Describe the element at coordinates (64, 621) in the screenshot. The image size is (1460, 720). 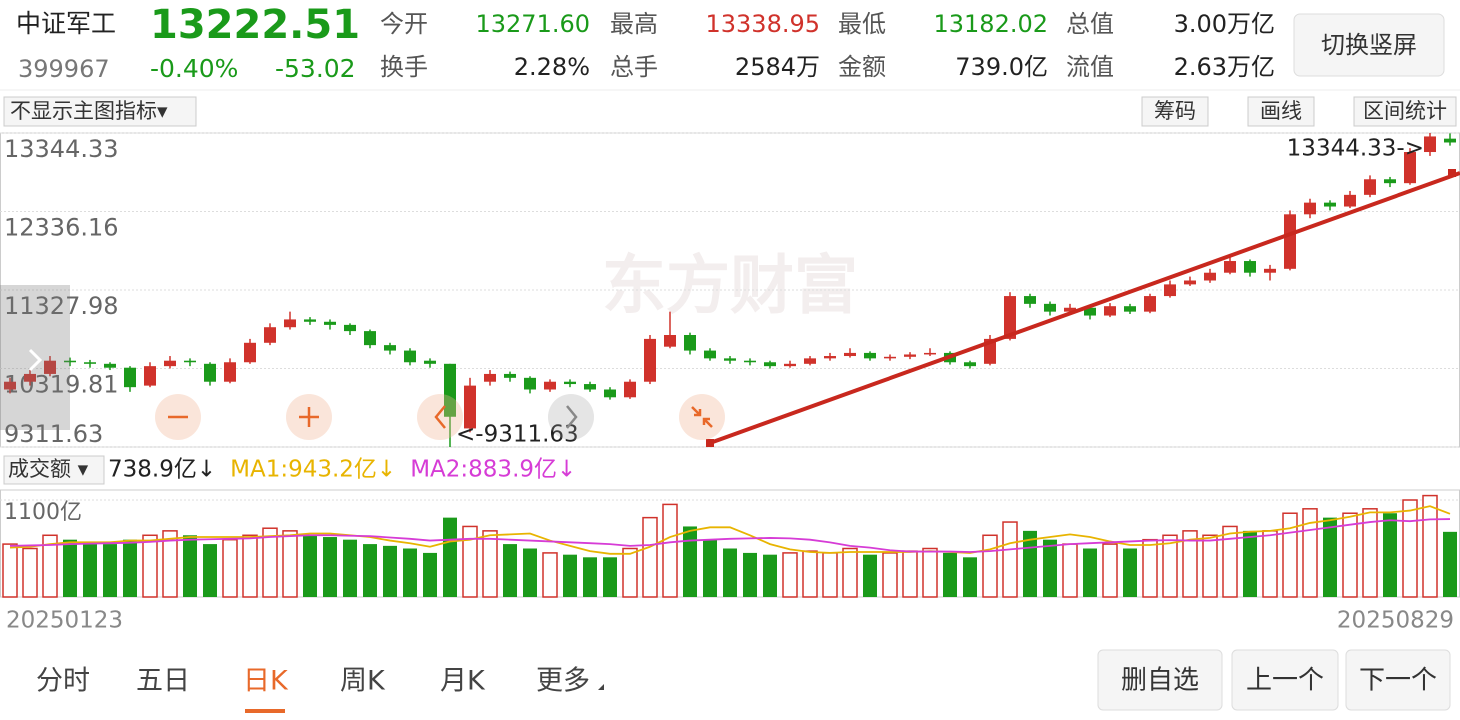
I see `start-date: 20250123` at that location.